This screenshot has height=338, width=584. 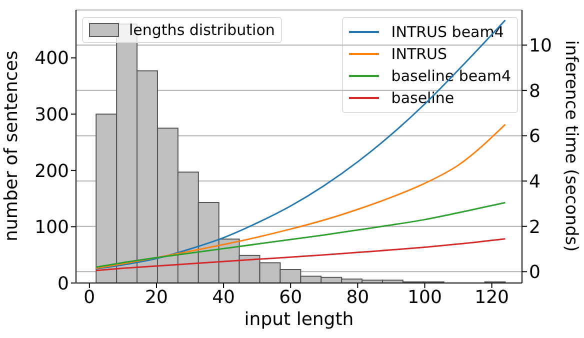 What do you see at coordinates (534, 273) in the screenshot?
I see `y2-tick-label: 0` at bounding box center [534, 273].